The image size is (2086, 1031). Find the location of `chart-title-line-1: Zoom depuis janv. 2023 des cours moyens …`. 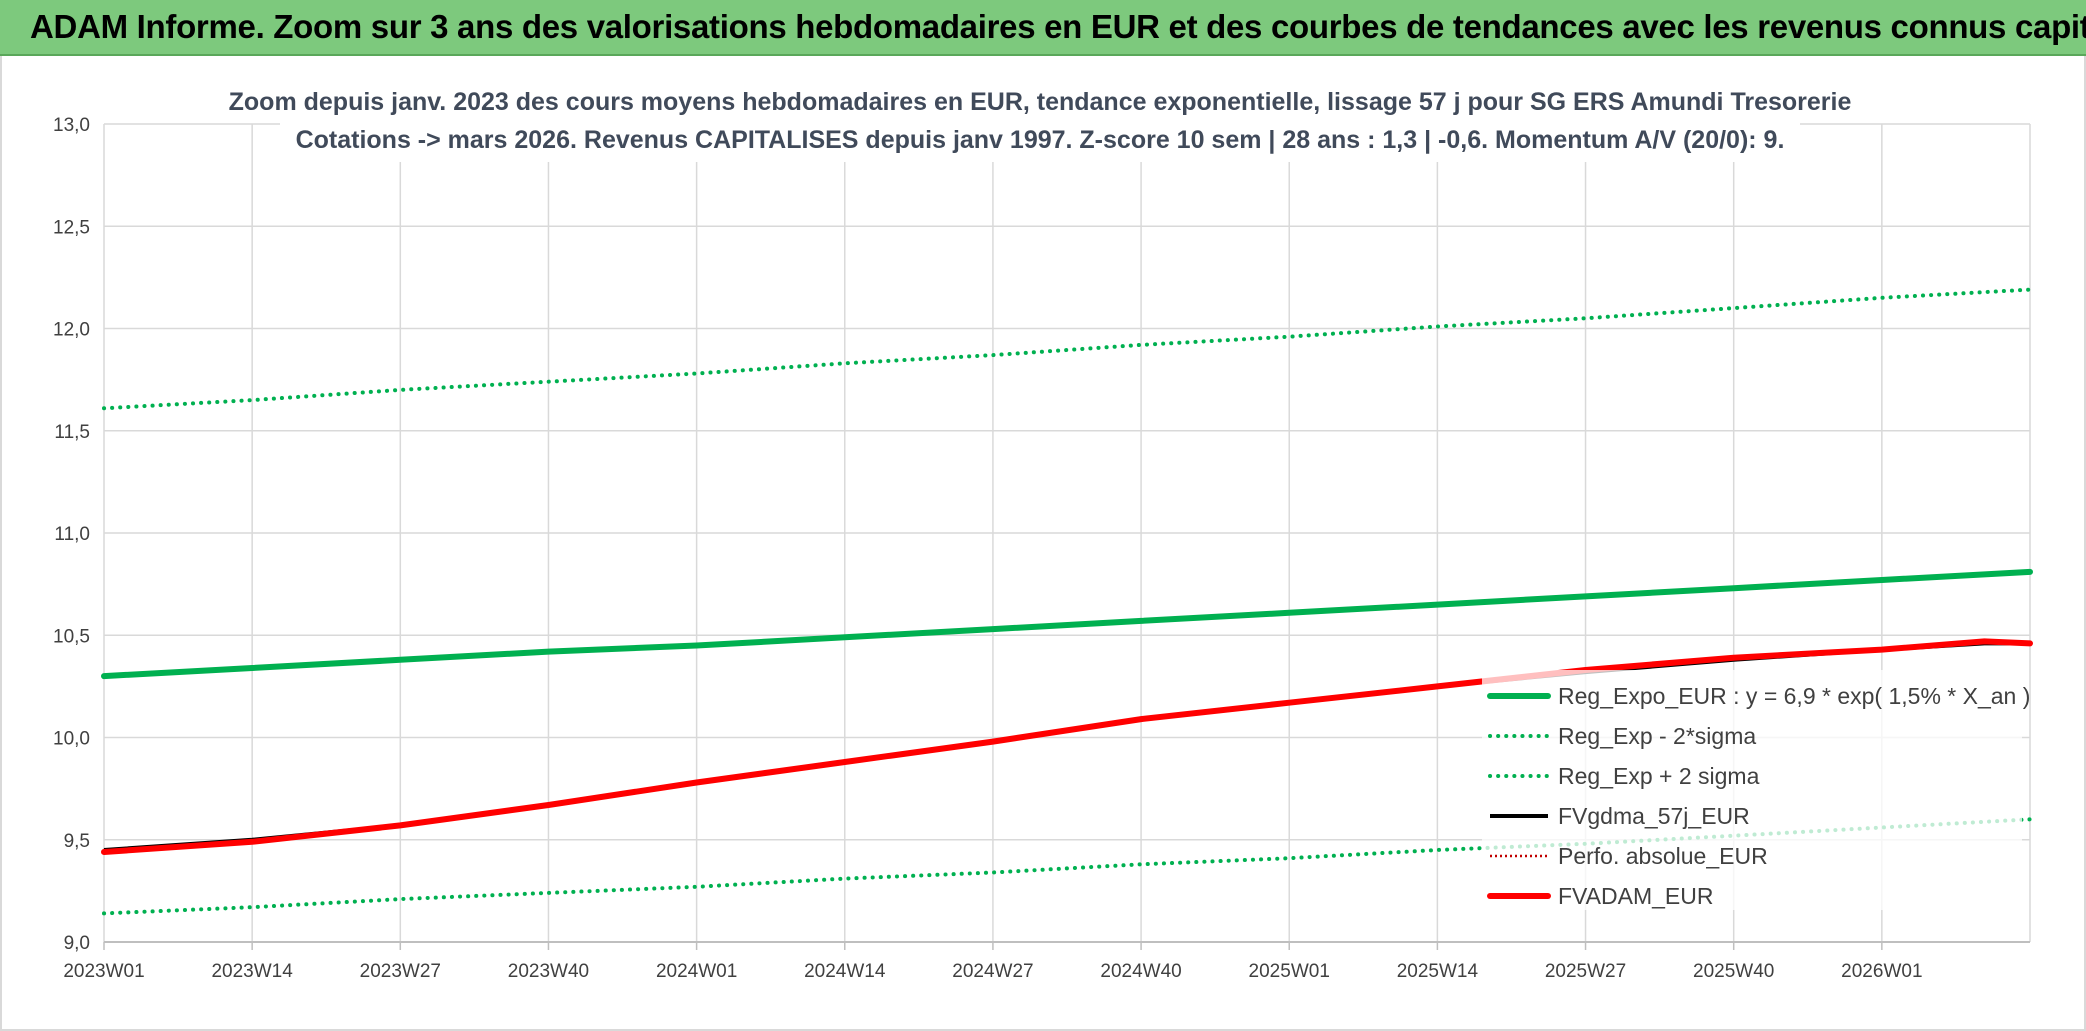

chart-title-line-1: Zoom depuis janv. 2023 des cours moyens … is located at coordinates (1040, 102).